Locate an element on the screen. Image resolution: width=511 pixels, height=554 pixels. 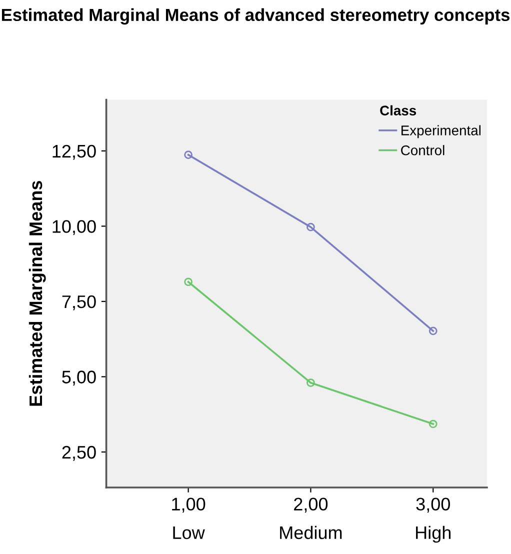
chart-title: Estimated Marginal Means of advanced stereometry concepts is located at coordinates (256, 16).